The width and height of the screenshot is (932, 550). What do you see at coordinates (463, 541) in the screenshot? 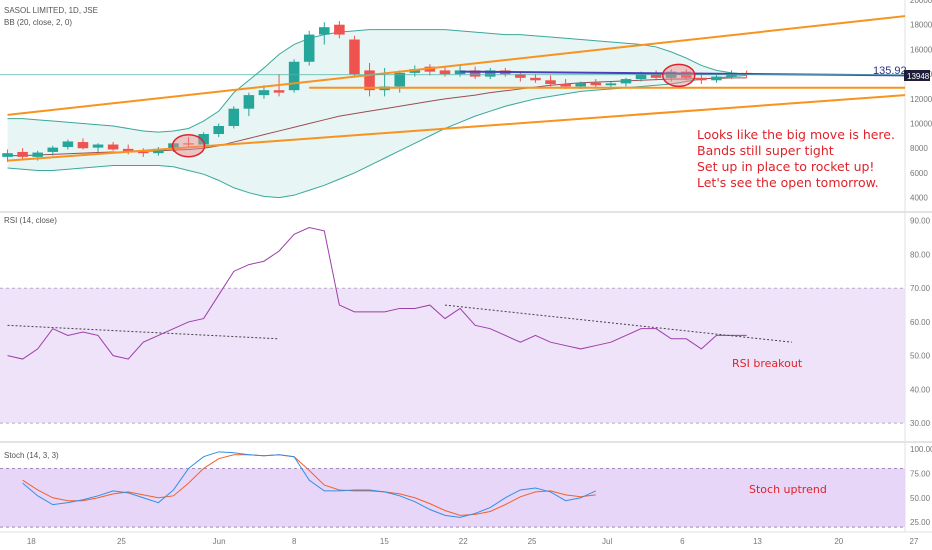
I see `time-tick-label: 22` at bounding box center [463, 541].